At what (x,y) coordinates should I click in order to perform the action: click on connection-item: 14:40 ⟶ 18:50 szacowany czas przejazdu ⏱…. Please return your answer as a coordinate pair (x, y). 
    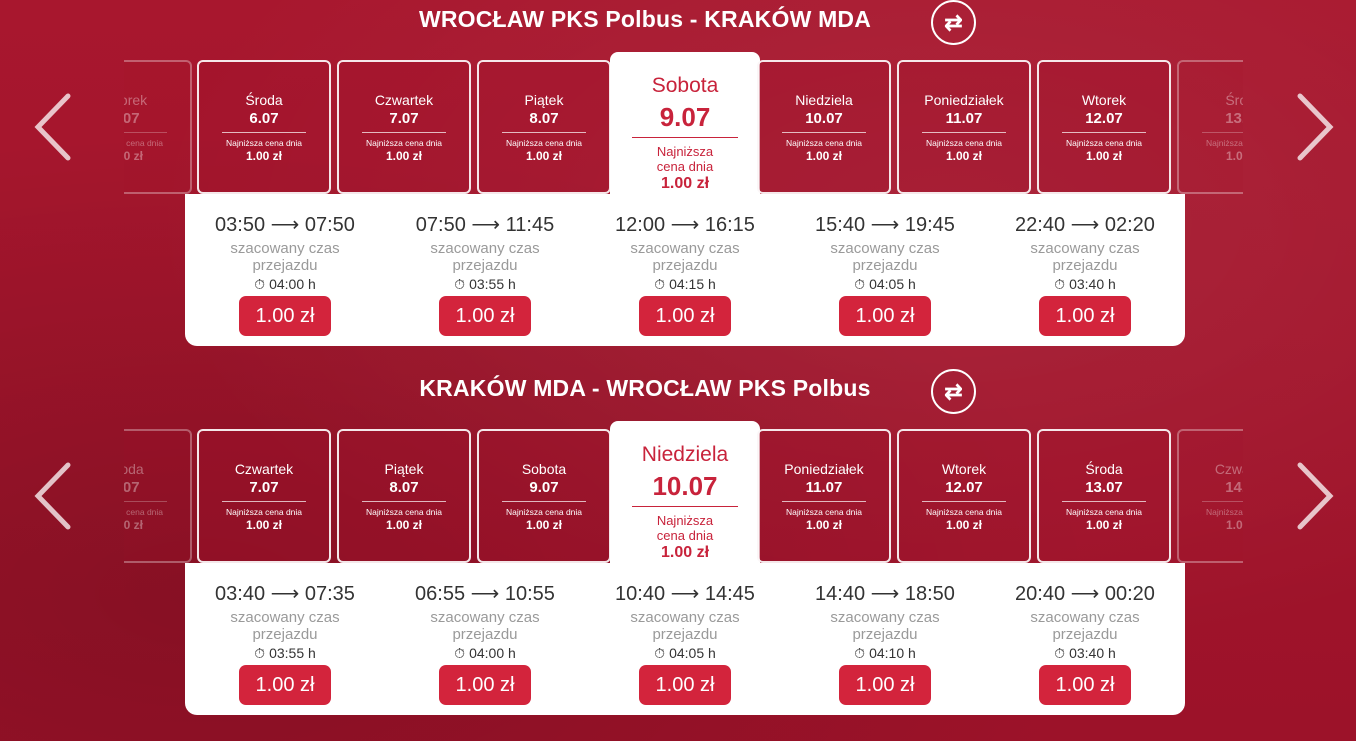
    Looking at the image, I should click on (885, 643).